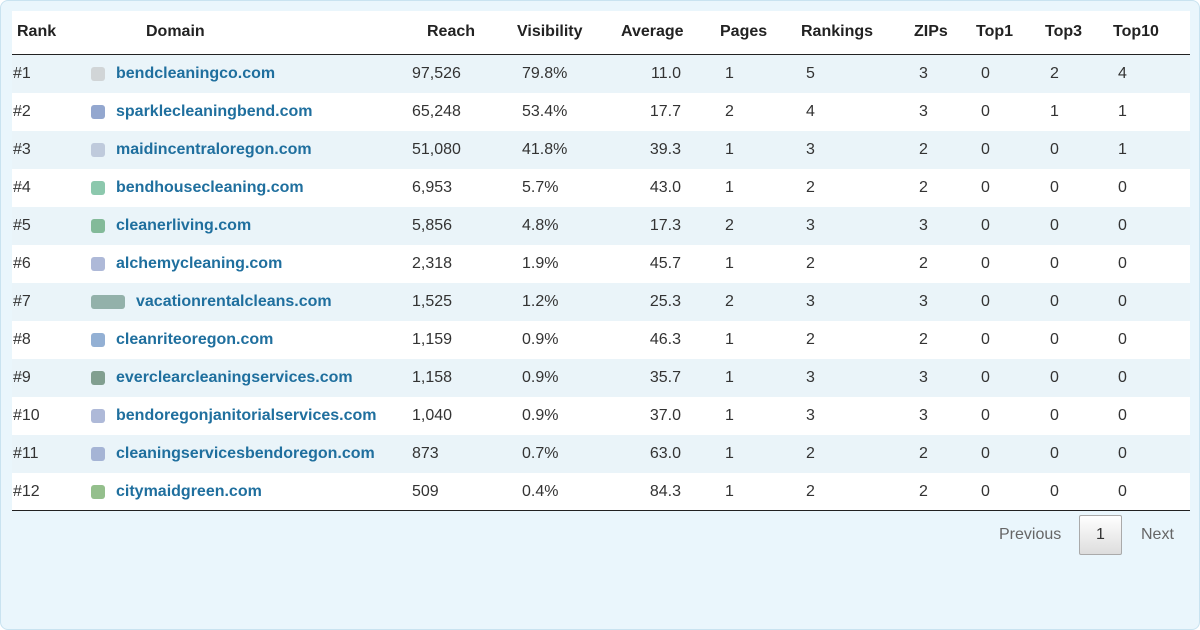 The height and width of the screenshot is (630, 1200). I want to click on average-cell: 43.0, so click(665, 187).